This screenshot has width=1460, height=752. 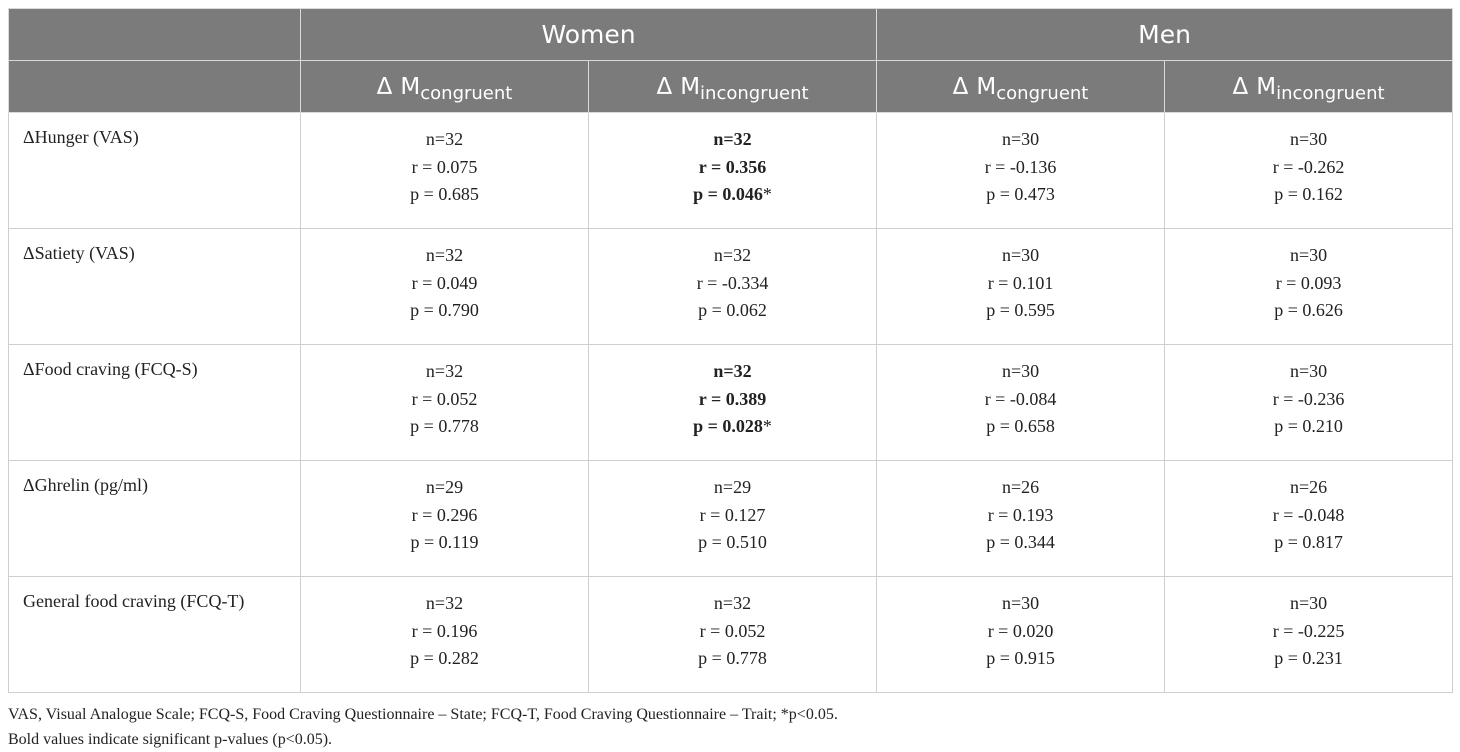 I want to click on correlation-r: r = 0.193, so click(x=1020, y=514).